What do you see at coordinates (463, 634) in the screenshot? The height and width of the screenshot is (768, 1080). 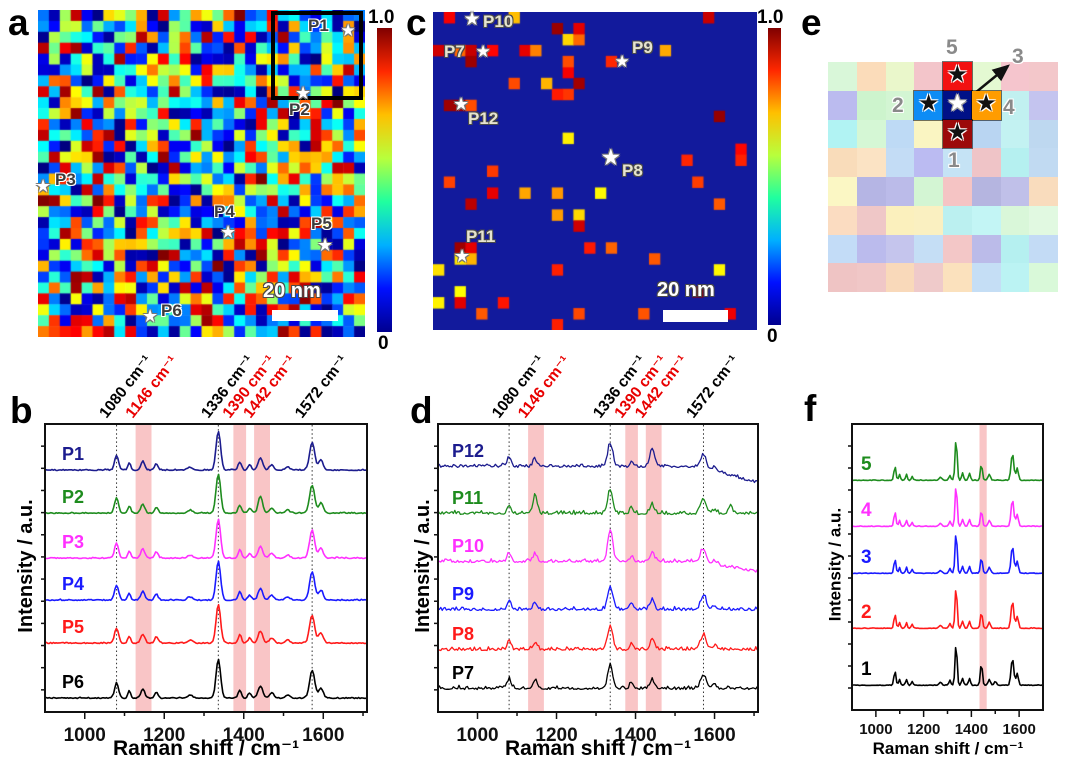 I see `series-label-P8: P8` at bounding box center [463, 634].